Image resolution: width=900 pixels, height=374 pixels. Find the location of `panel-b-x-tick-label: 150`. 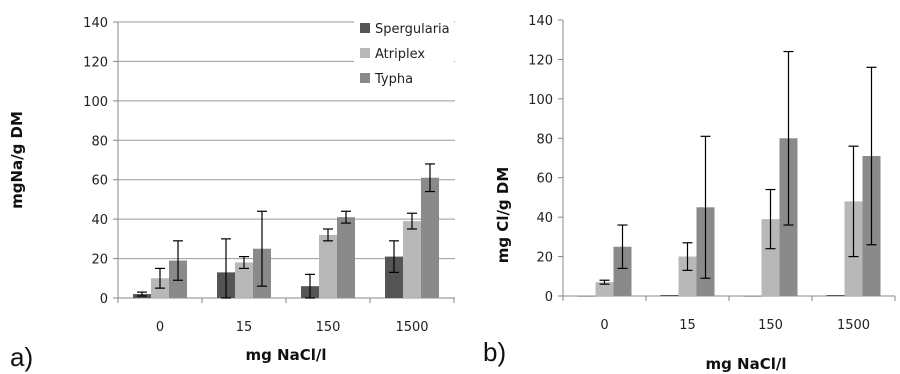

panel-b-x-tick-label: 150 is located at coordinates (770, 325).